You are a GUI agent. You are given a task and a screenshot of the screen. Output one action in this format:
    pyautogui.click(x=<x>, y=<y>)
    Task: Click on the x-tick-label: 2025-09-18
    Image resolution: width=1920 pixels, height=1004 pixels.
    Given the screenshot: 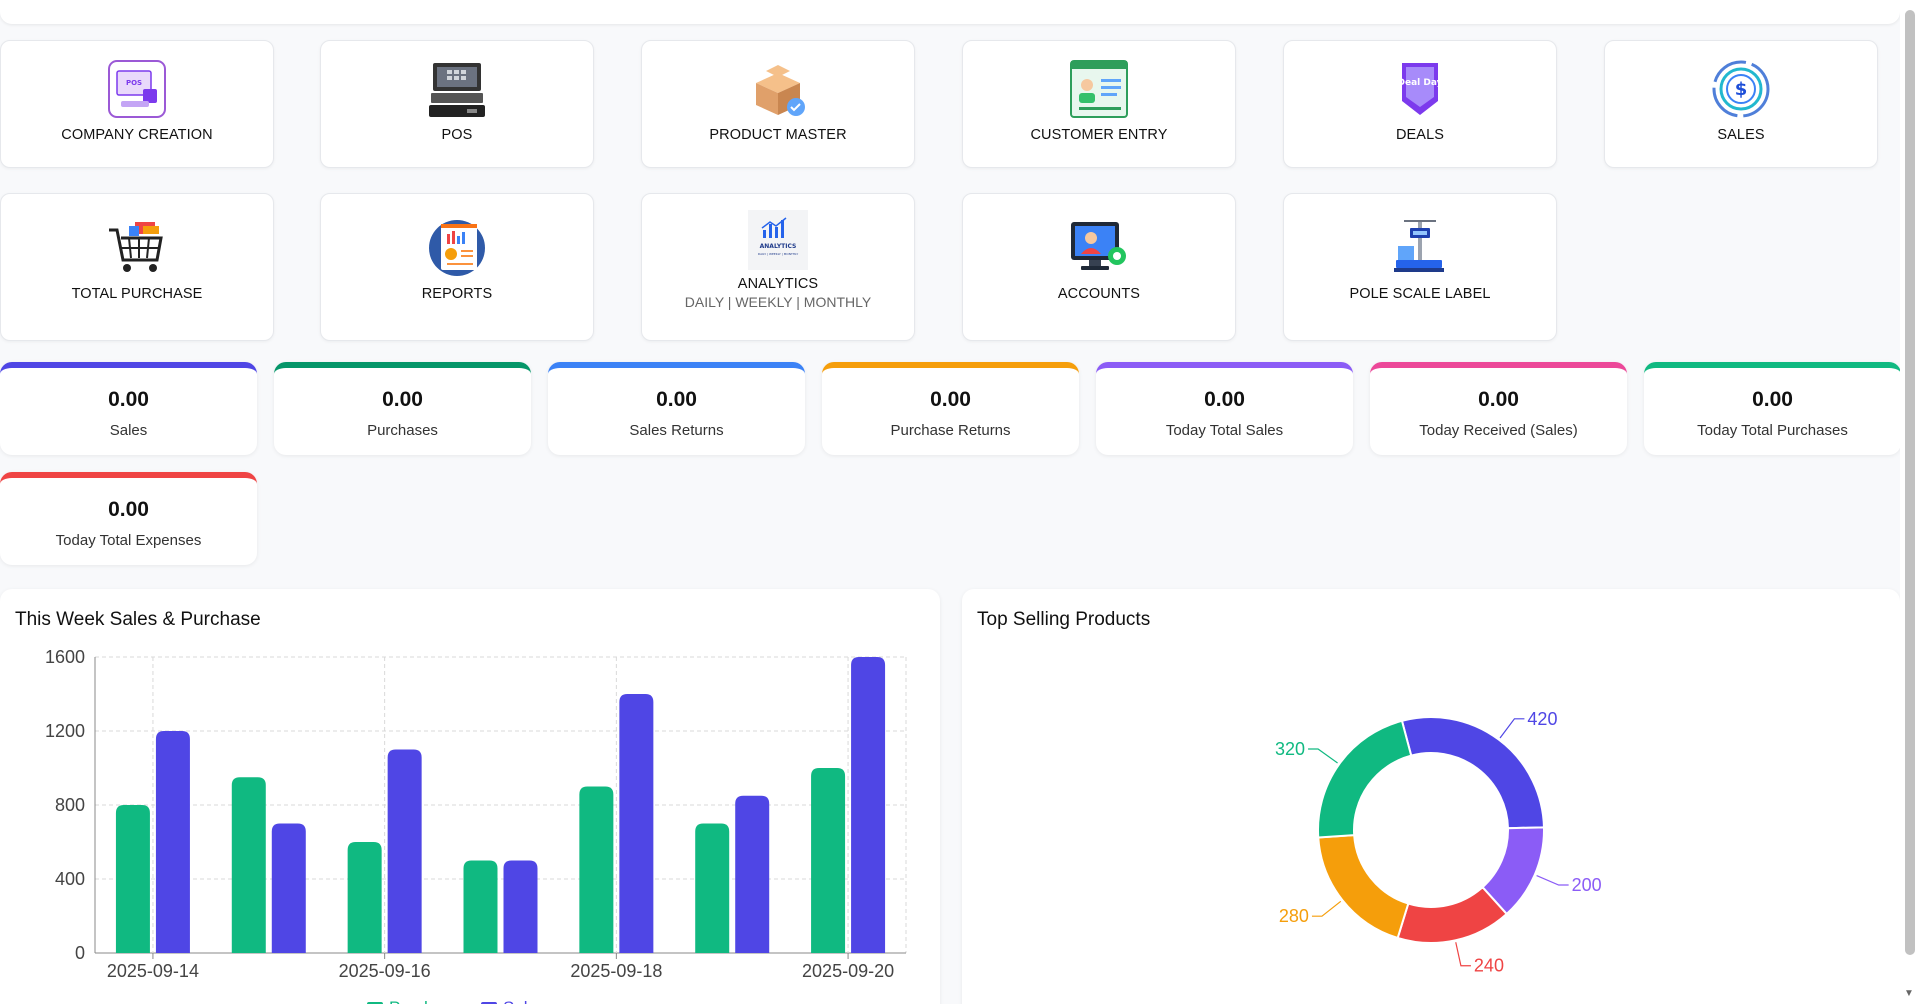 What is the action you would take?
    pyautogui.click(x=616, y=971)
    